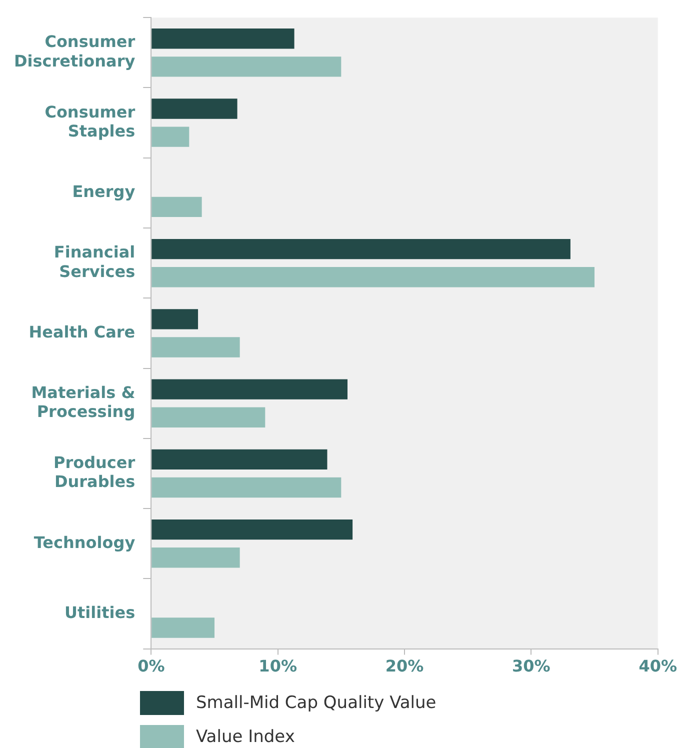 The image size is (680, 748). What do you see at coordinates (657, 666) in the screenshot?
I see `x-tick-label: 40%` at bounding box center [657, 666].